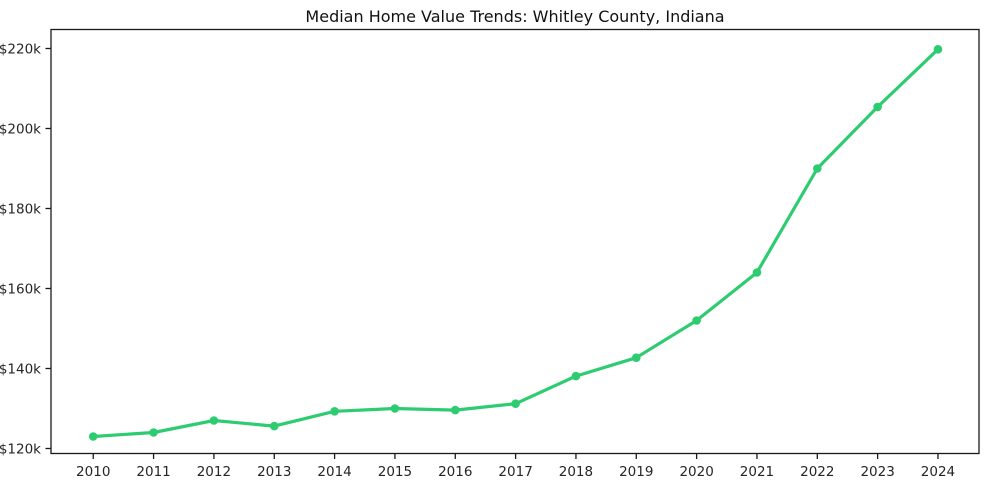 Image resolution: width=989 pixels, height=490 pixels. What do you see at coordinates (938, 472) in the screenshot?
I see `x-tick-label: 2024` at bounding box center [938, 472].